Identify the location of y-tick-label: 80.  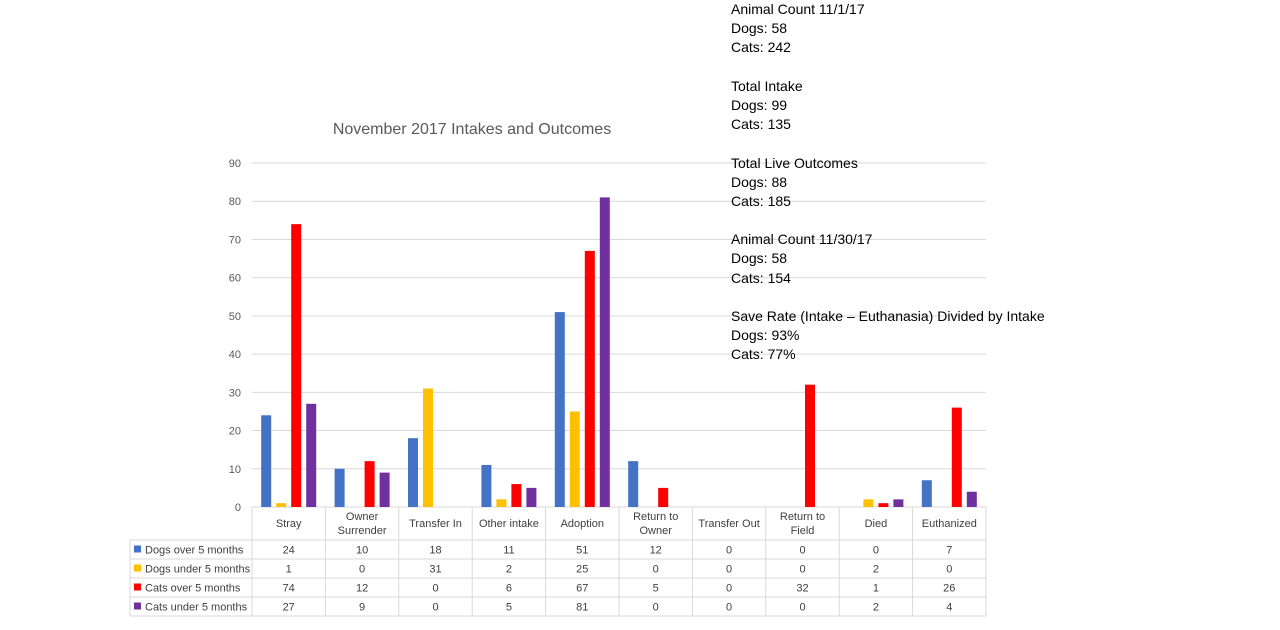
(235, 202).